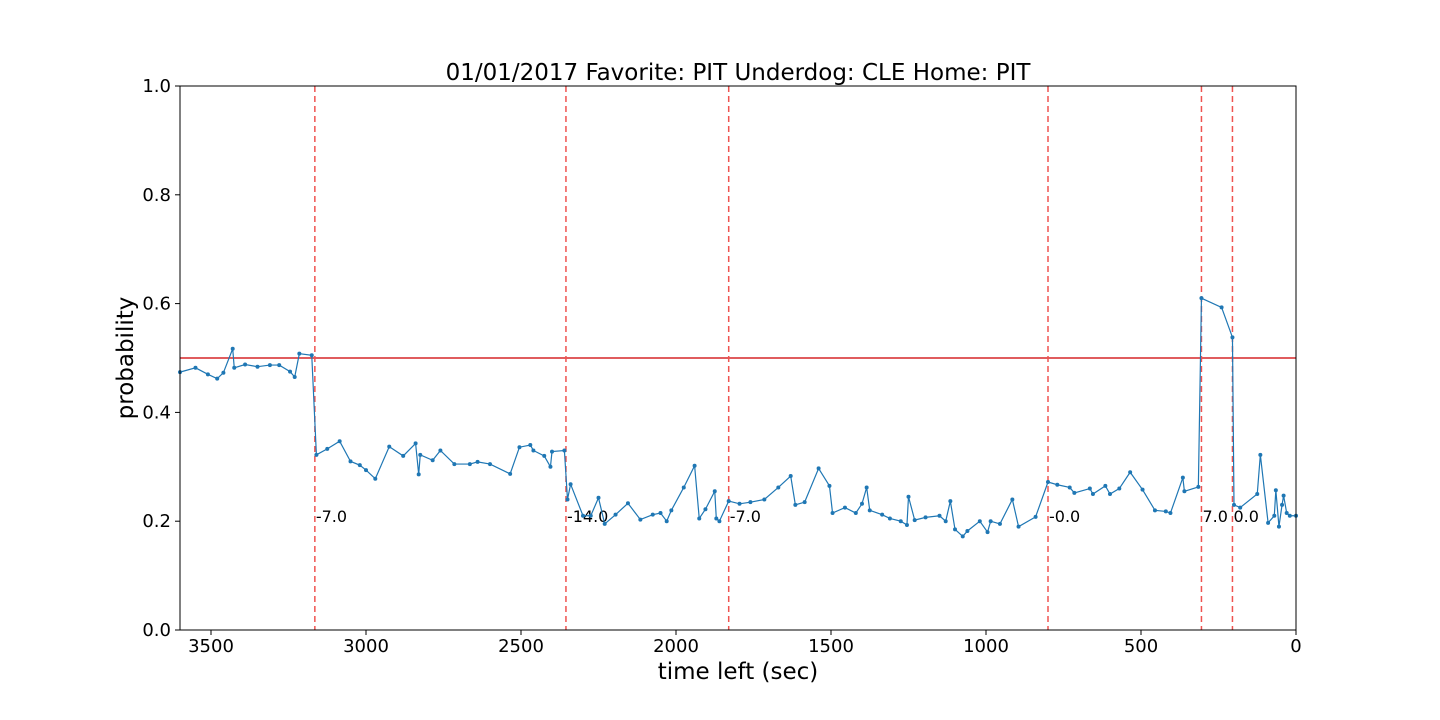  I want to click on y-tick-label: 0.2, so click(156, 521).